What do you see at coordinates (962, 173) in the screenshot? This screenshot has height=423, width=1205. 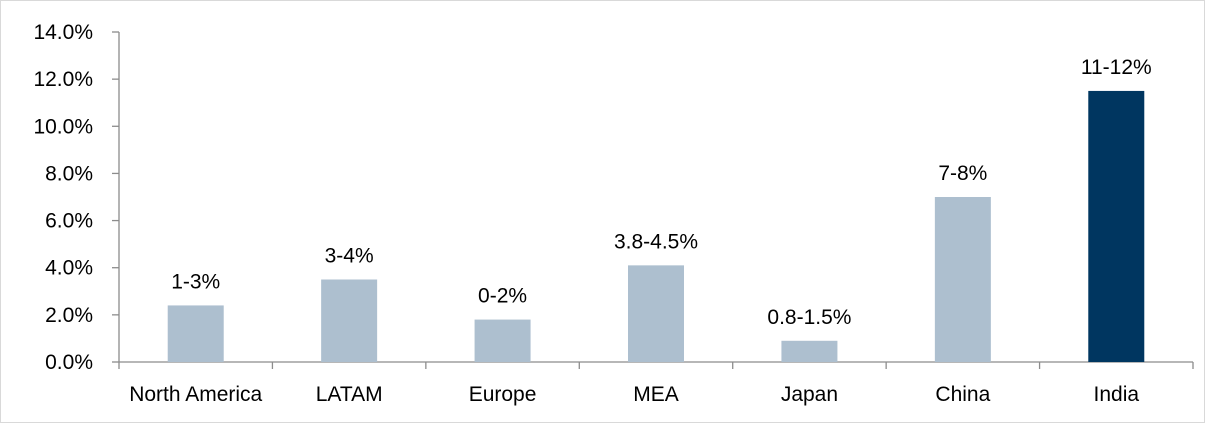 I see `data-label: 7-8%` at bounding box center [962, 173].